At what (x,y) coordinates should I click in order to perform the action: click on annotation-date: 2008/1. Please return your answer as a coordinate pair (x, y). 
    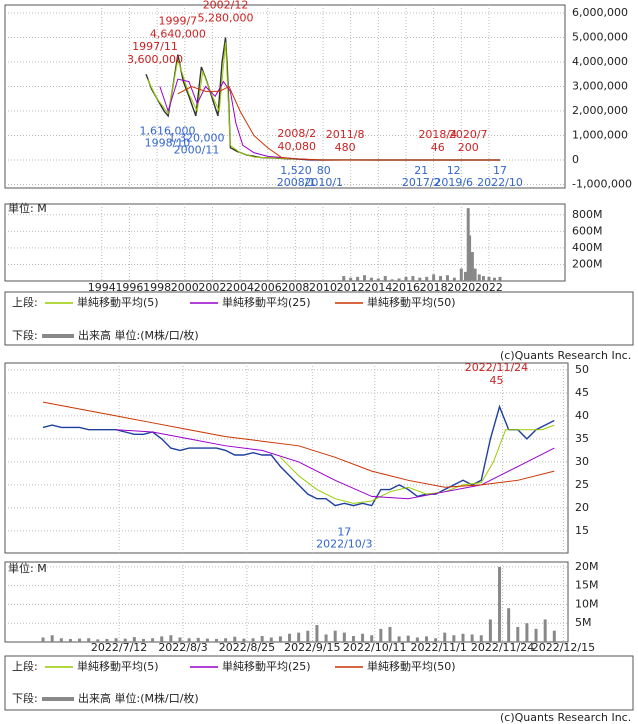
    Looking at the image, I should click on (296, 182).